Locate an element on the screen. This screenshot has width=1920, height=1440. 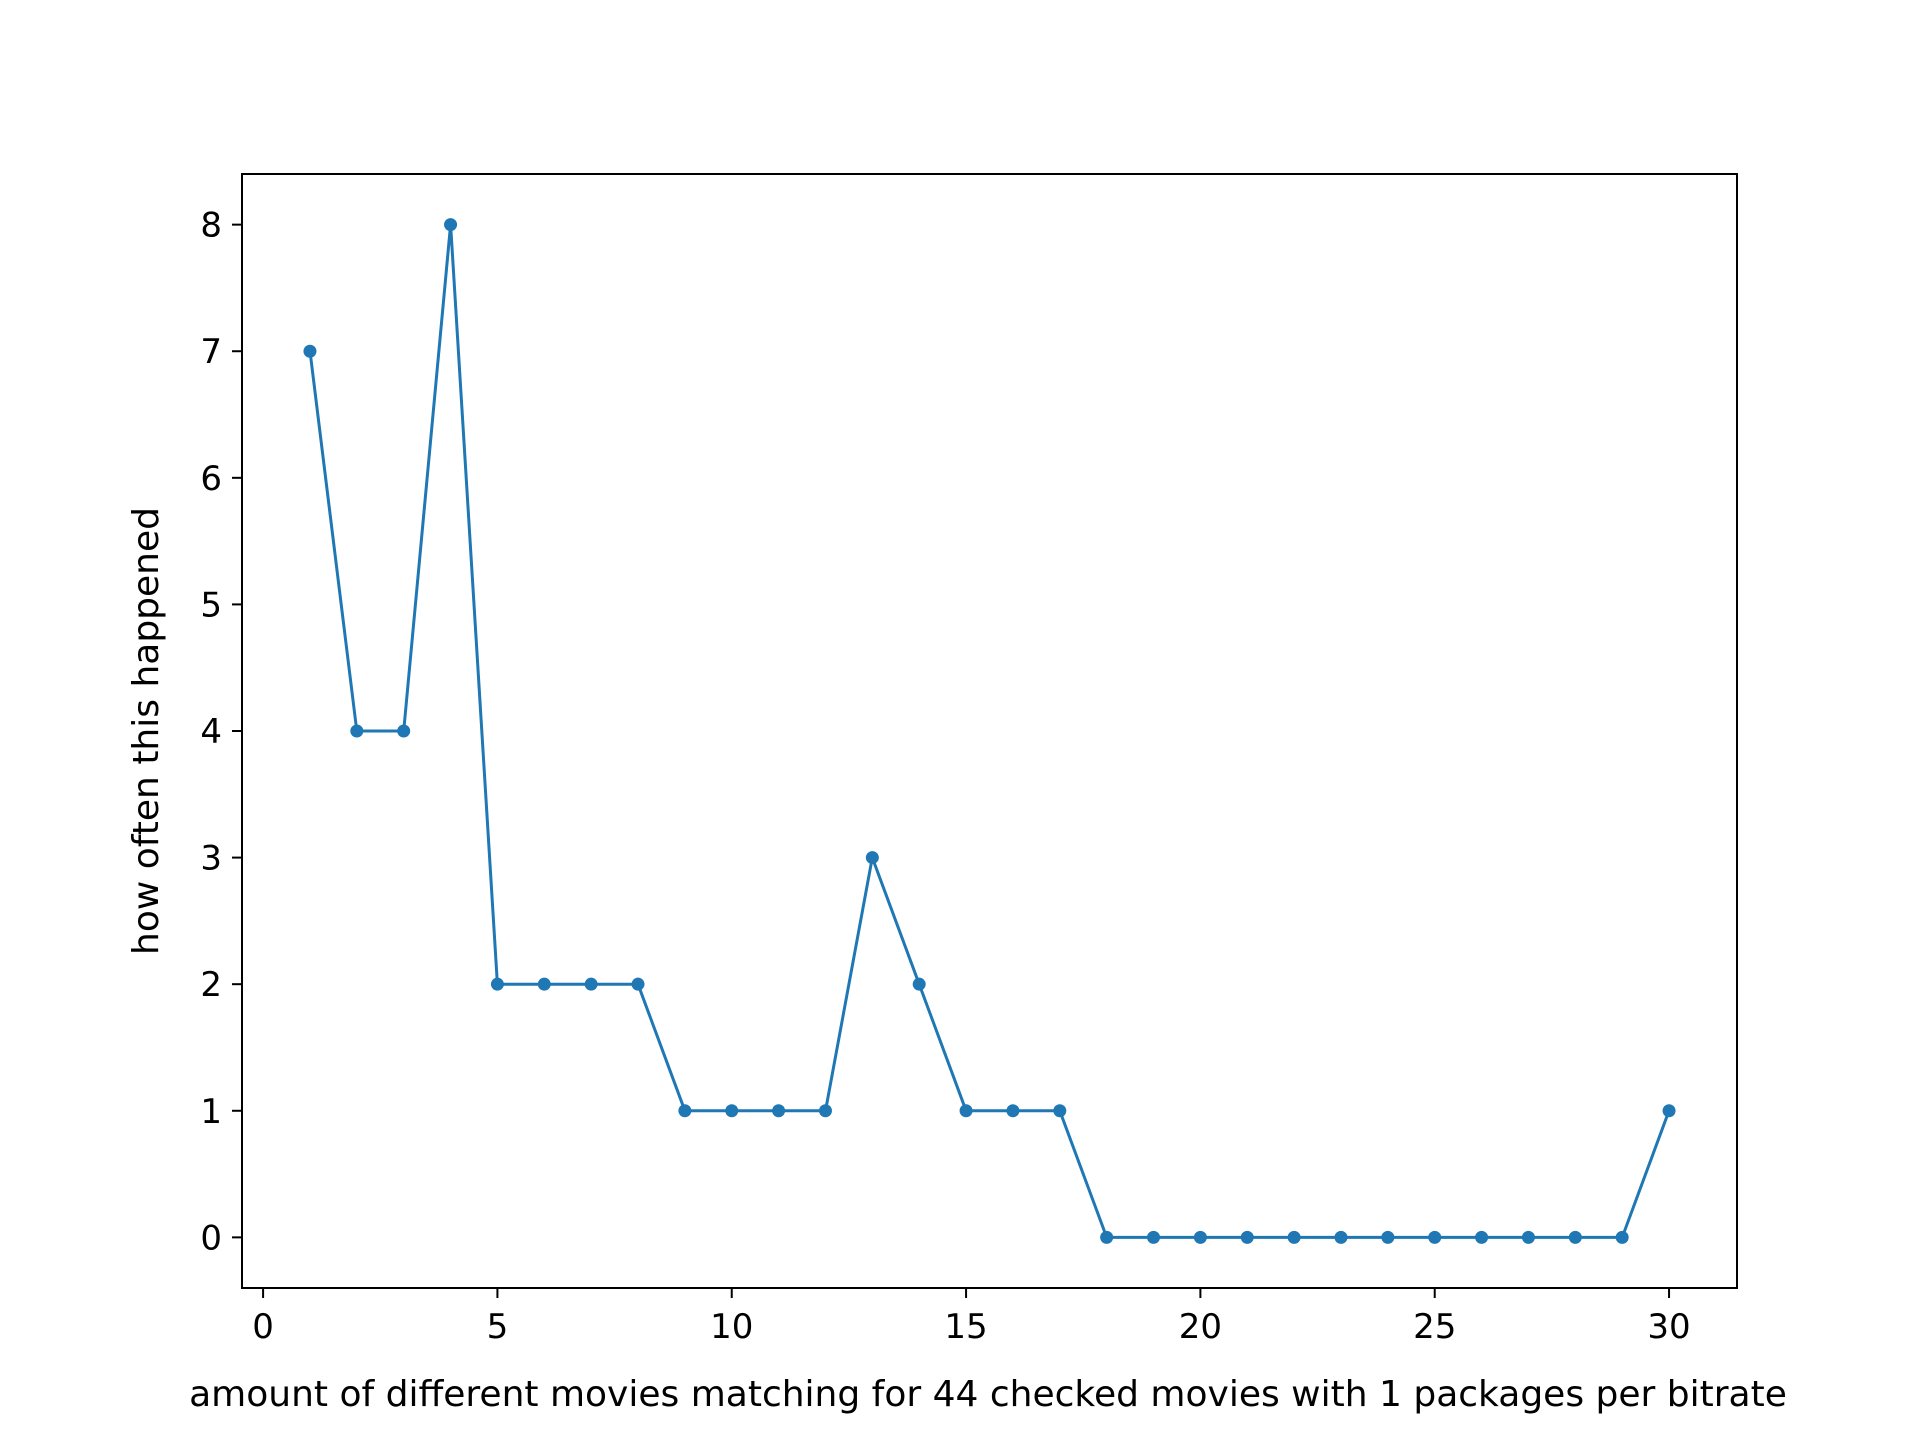
y-tick-label: 7 is located at coordinates (211, 352).